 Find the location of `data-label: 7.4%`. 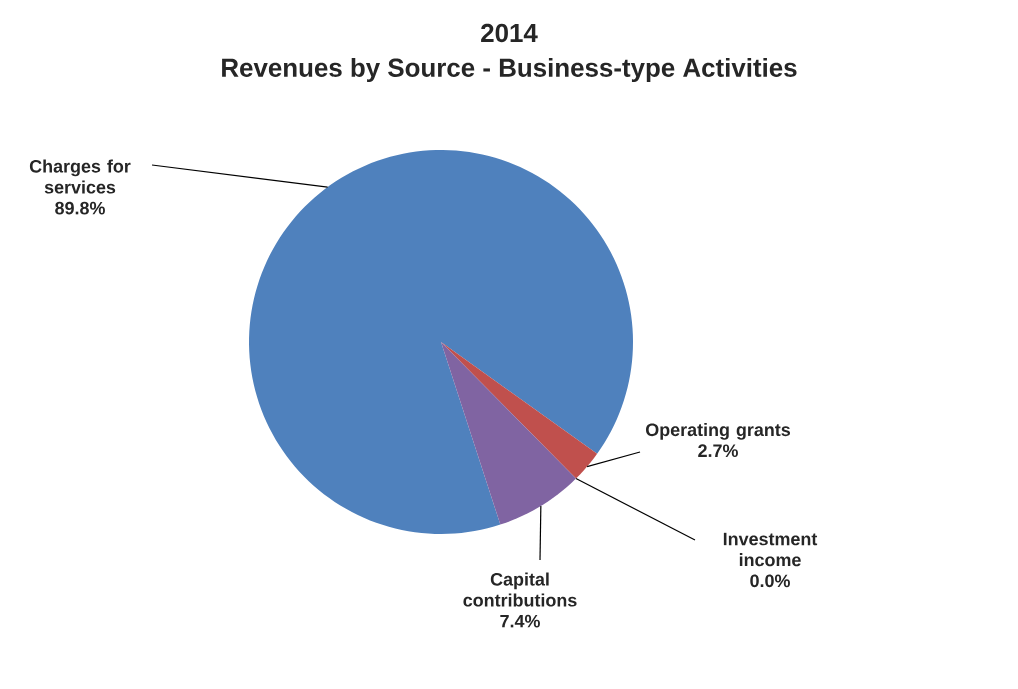

data-label: 7.4% is located at coordinates (520, 621).